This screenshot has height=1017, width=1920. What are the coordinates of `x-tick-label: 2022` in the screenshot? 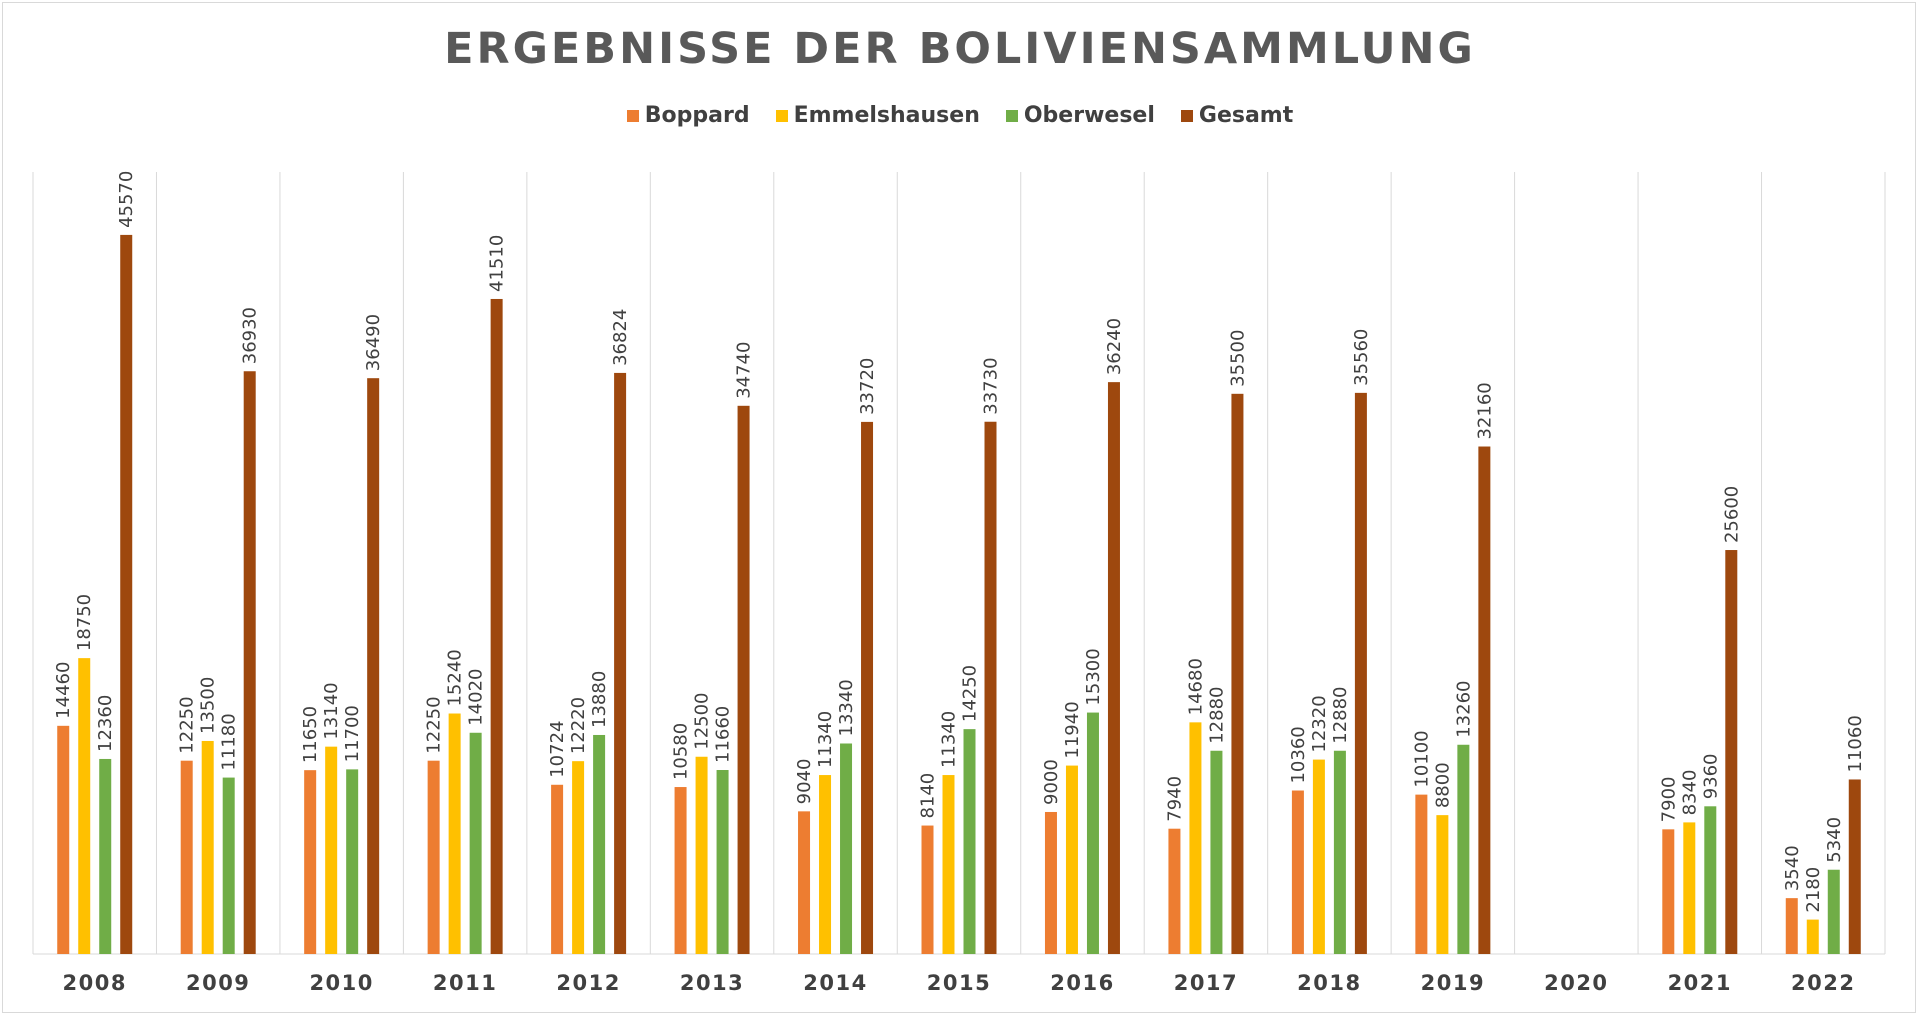 It's located at (1823, 983).